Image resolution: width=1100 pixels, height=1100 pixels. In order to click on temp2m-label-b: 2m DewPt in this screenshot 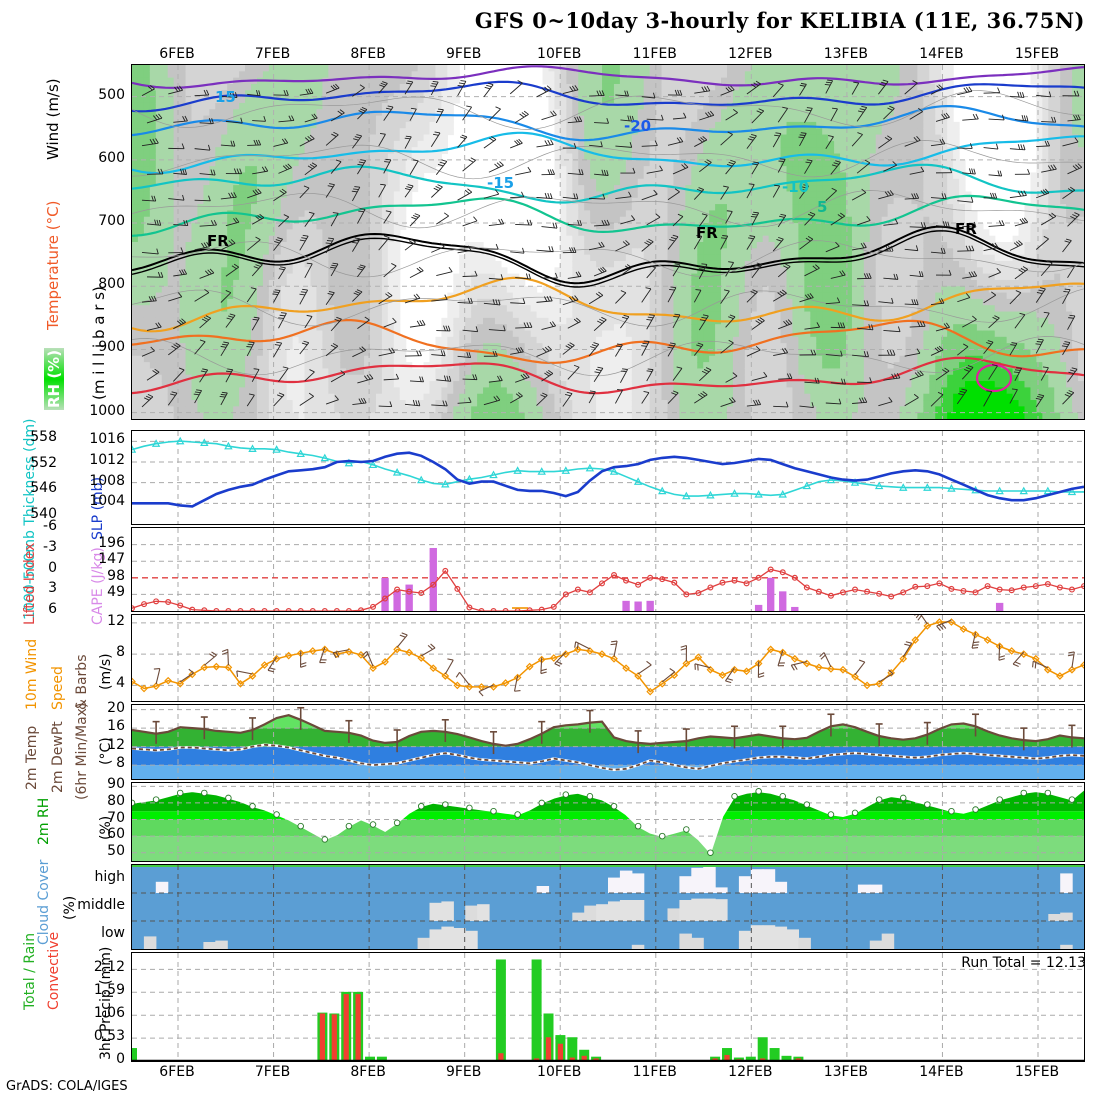, I will do `click(58, 757)`.